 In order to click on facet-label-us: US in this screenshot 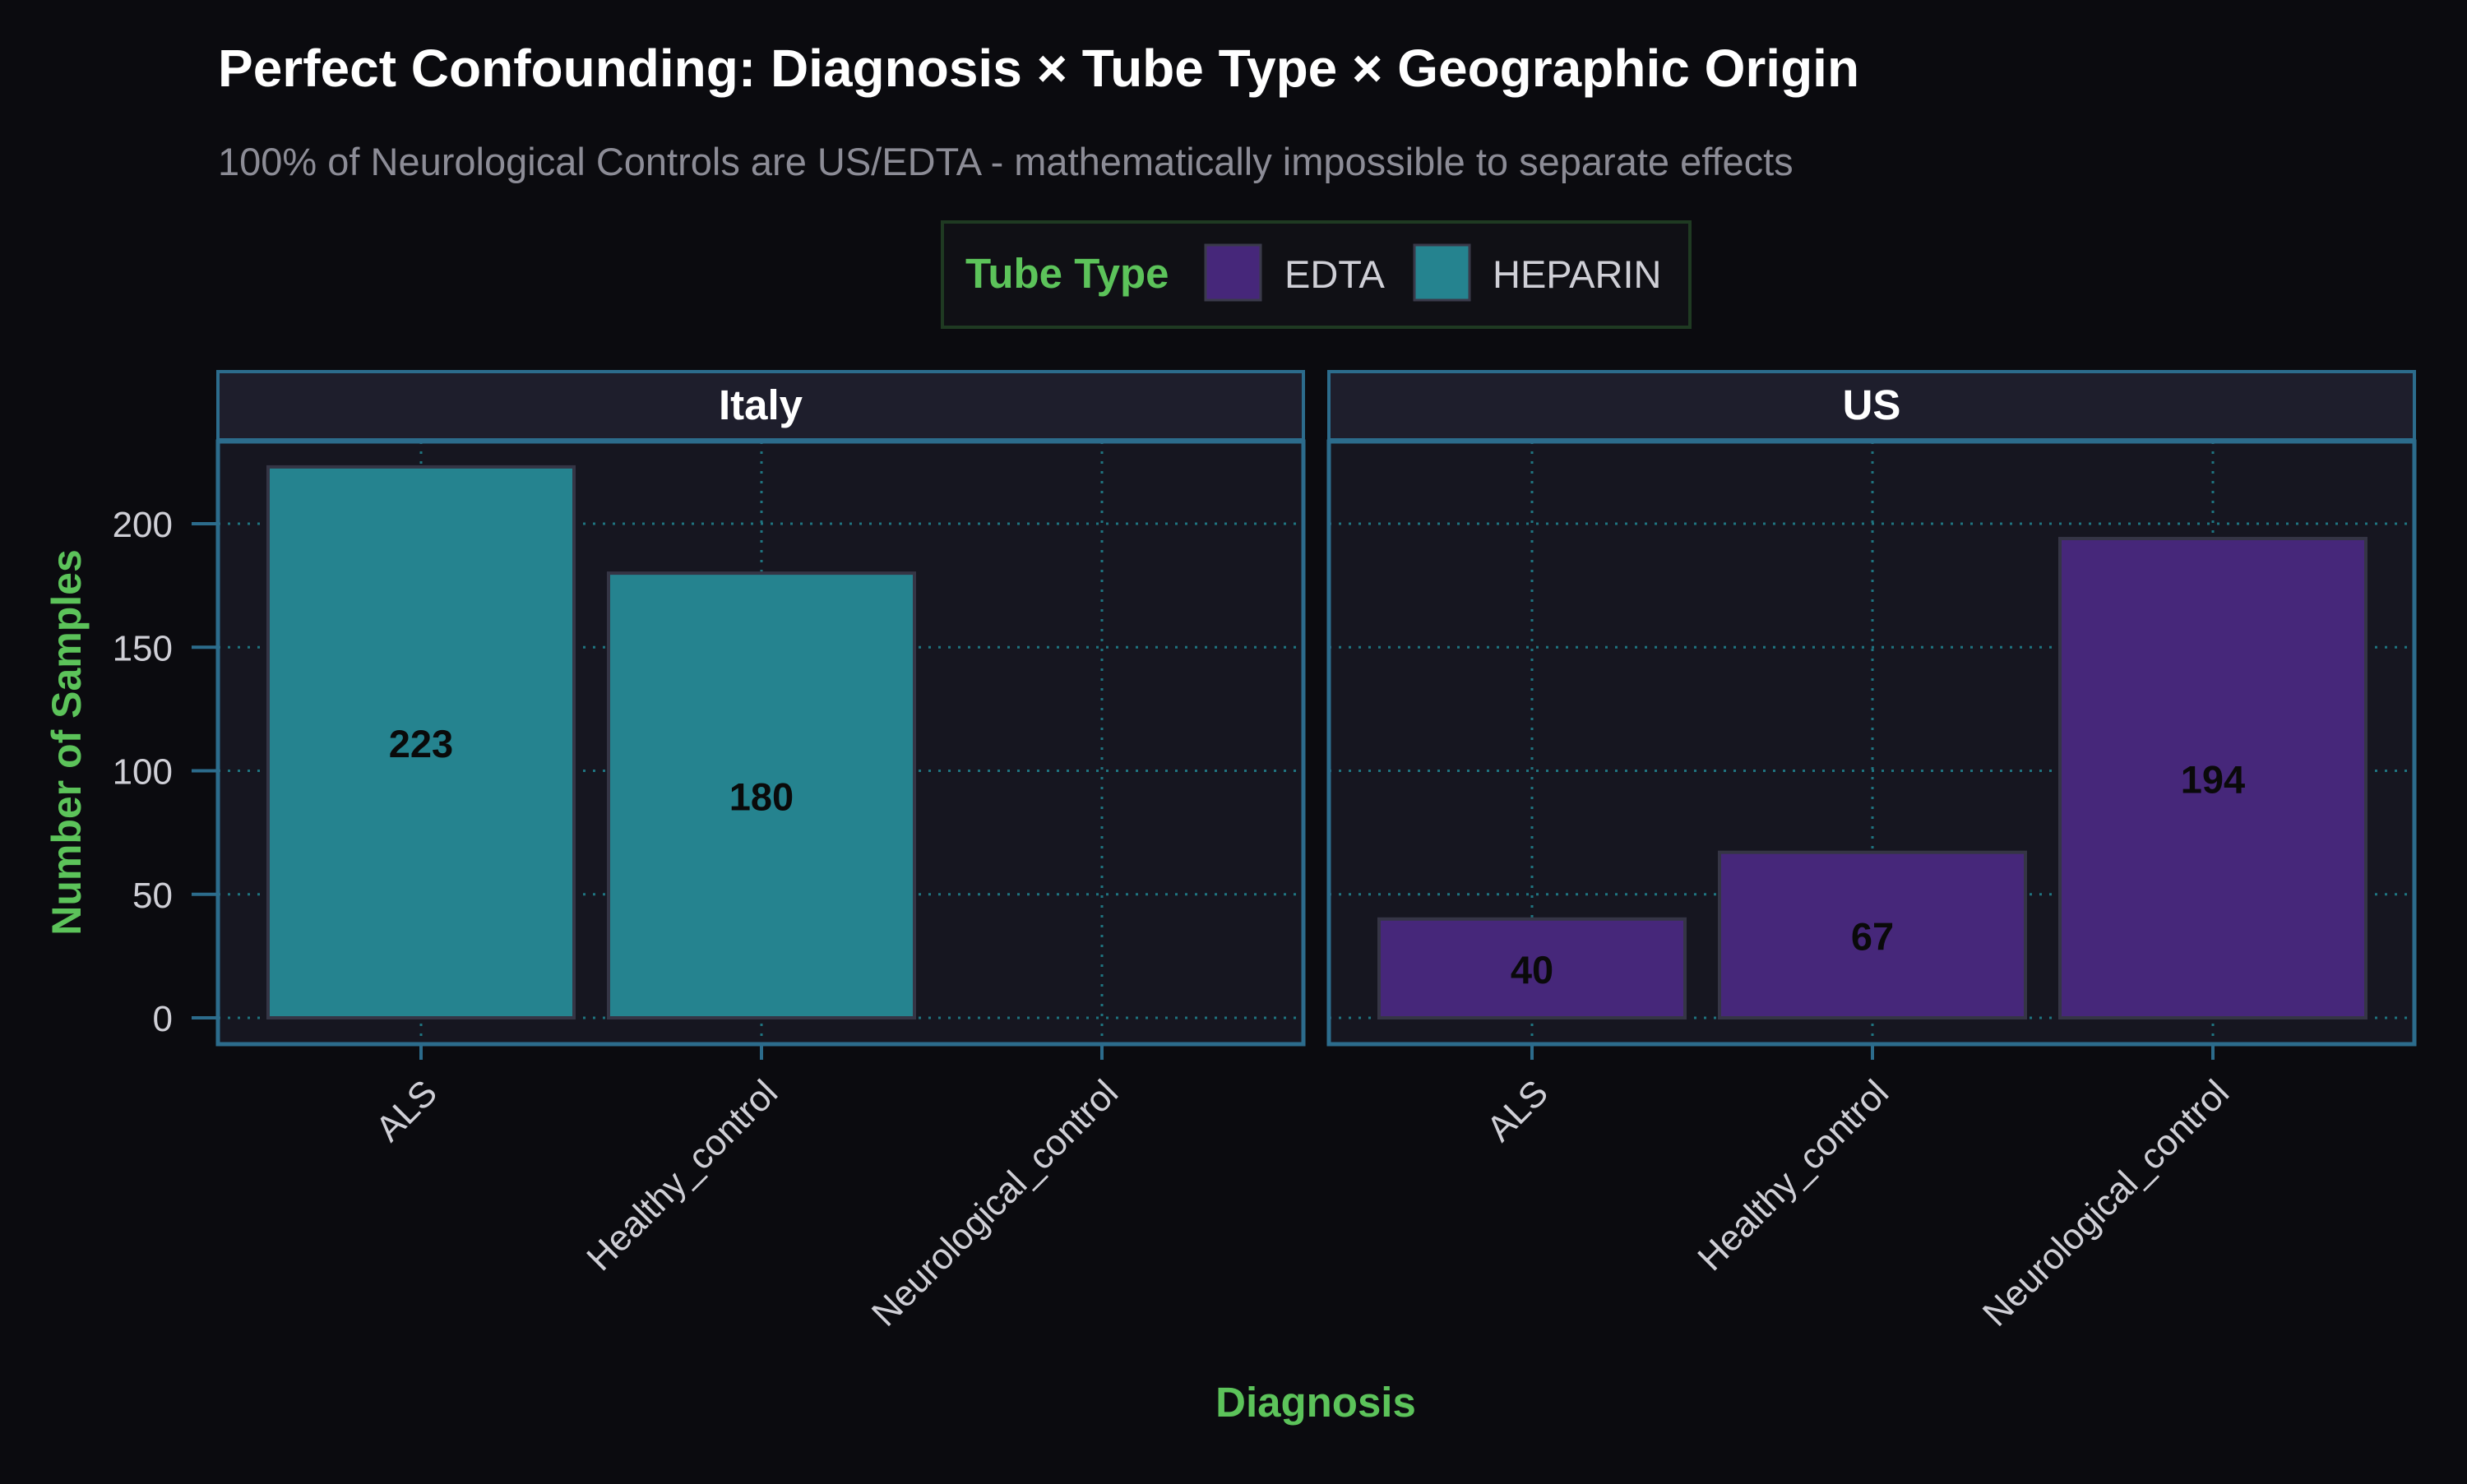, I will do `click(1872, 405)`.